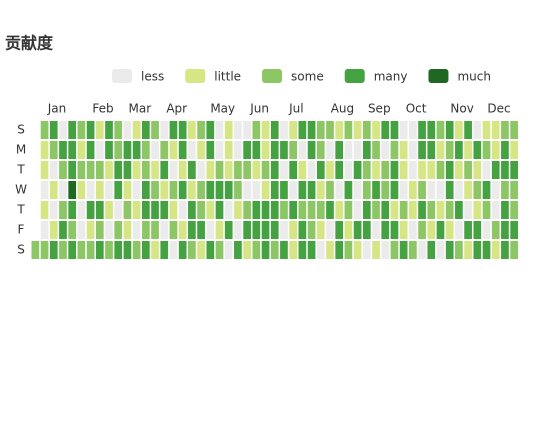  What do you see at coordinates (295, 109) in the screenshot?
I see `month-label: Jul` at bounding box center [295, 109].